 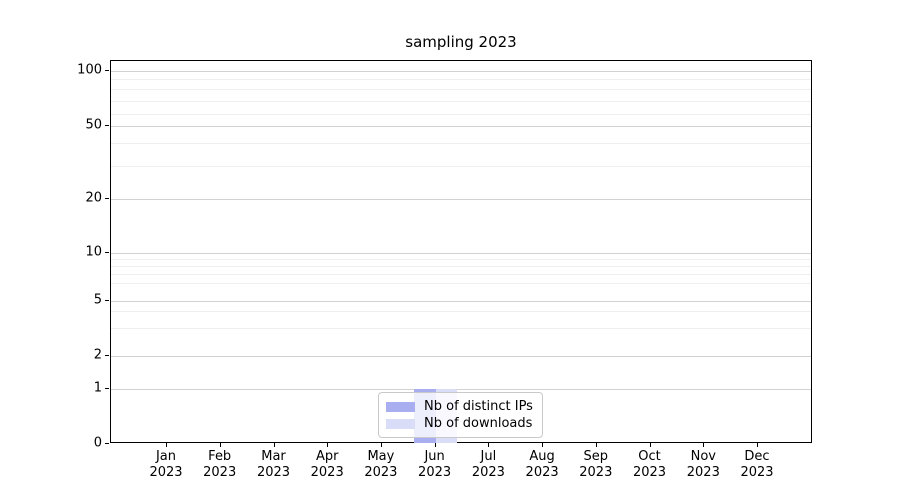 What do you see at coordinates (97, 300) in the screenshot?
I see `y-tick-label: 5` at bounding box center [97, 300].